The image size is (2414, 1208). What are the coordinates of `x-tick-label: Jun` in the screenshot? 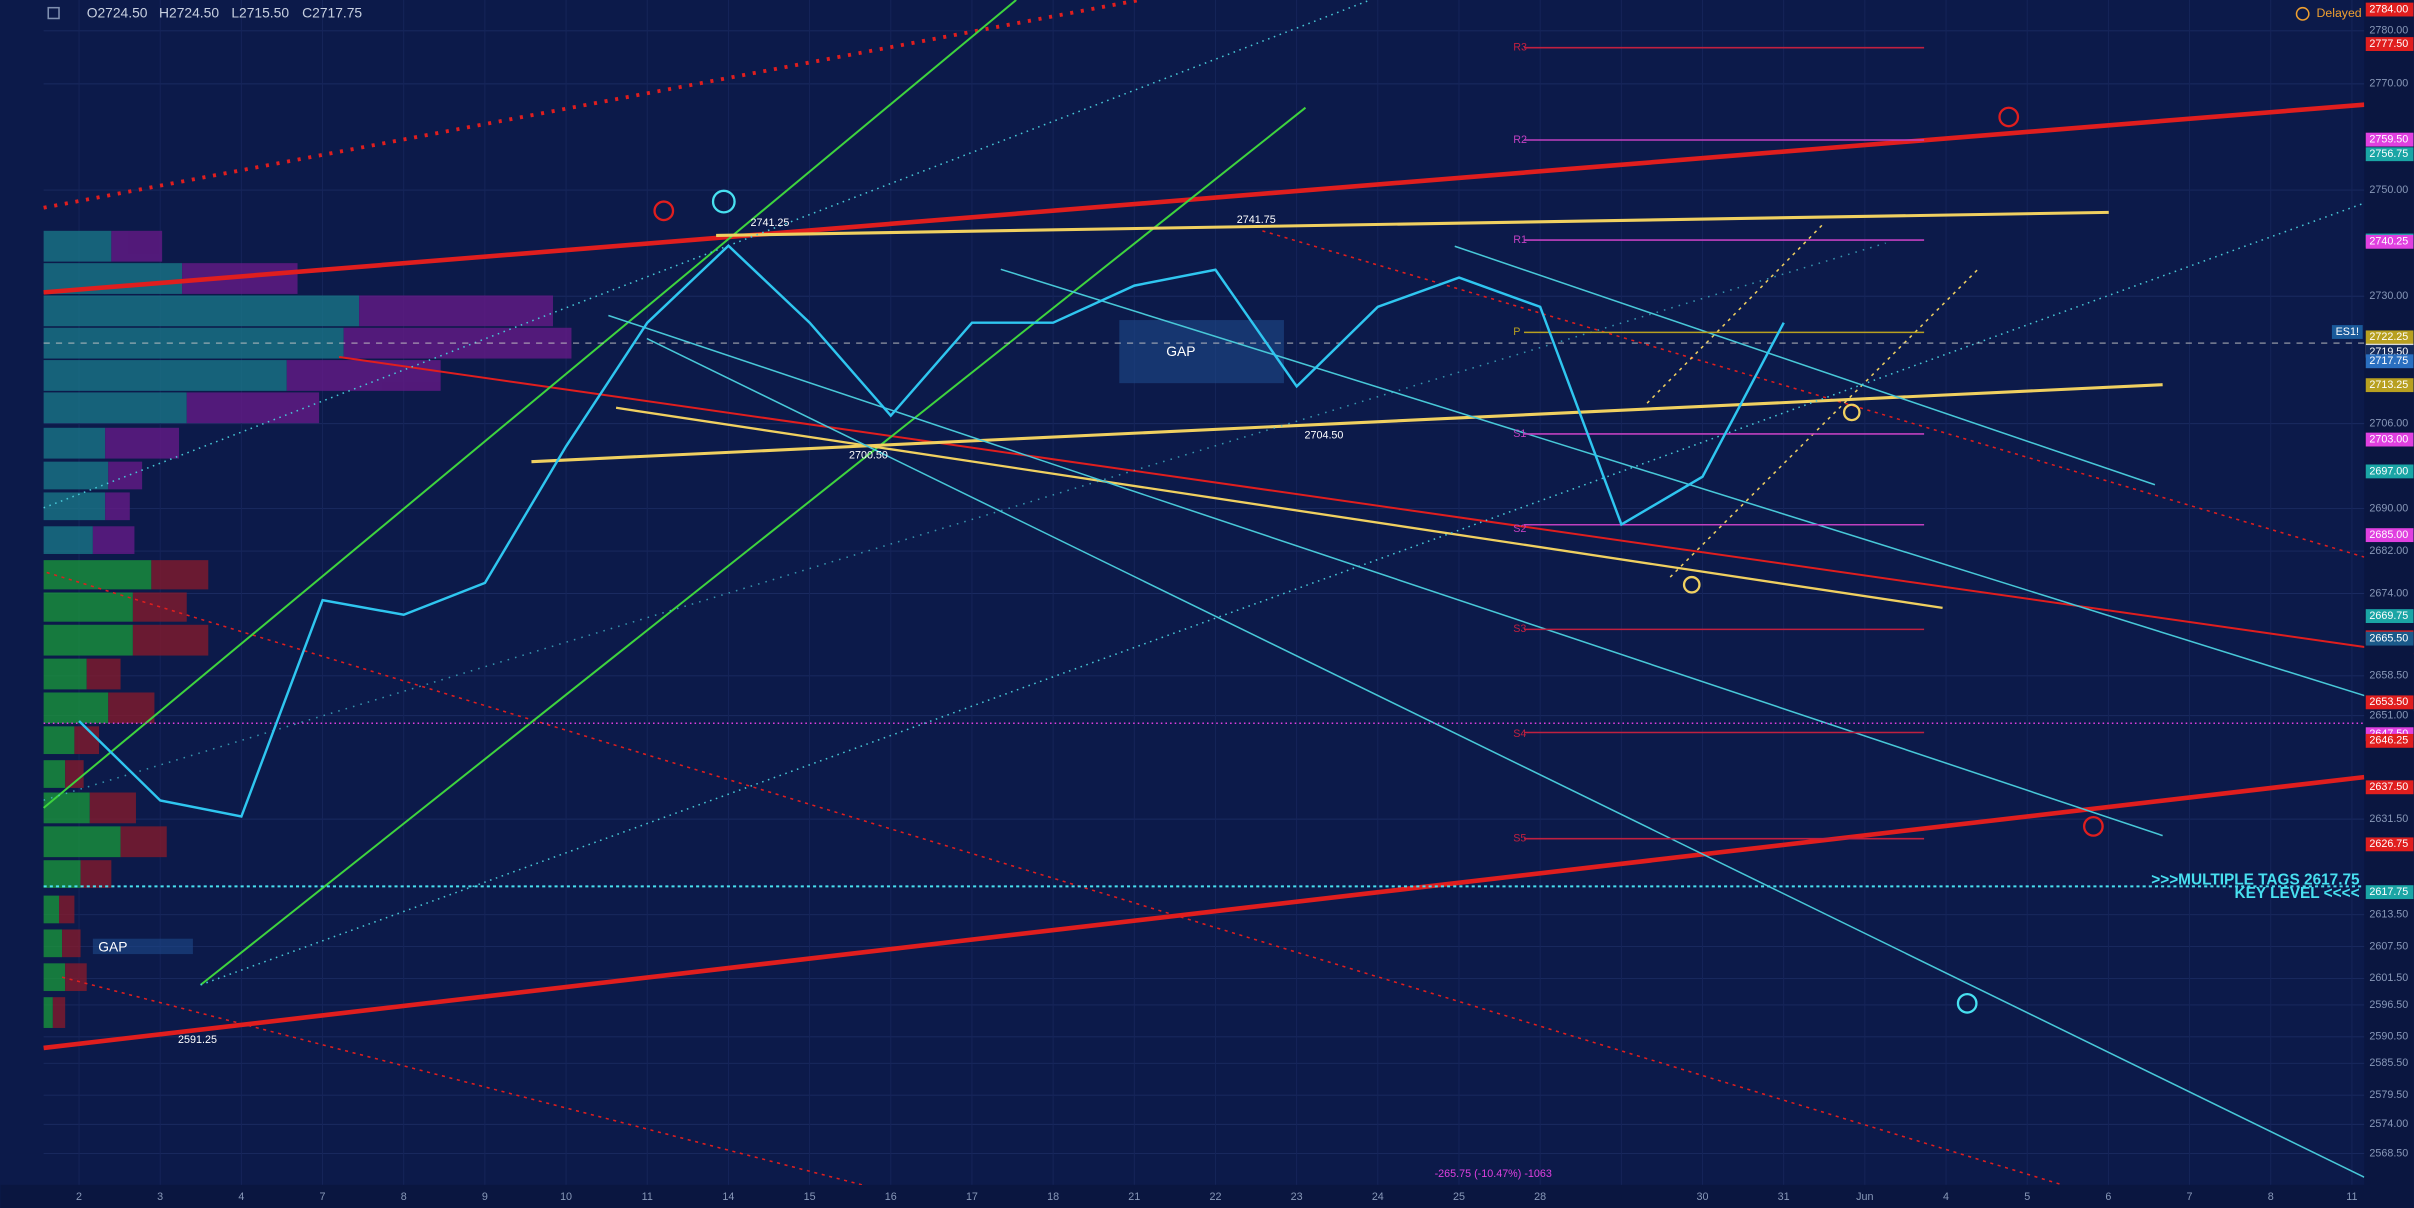 It's located at (1864, 1197).